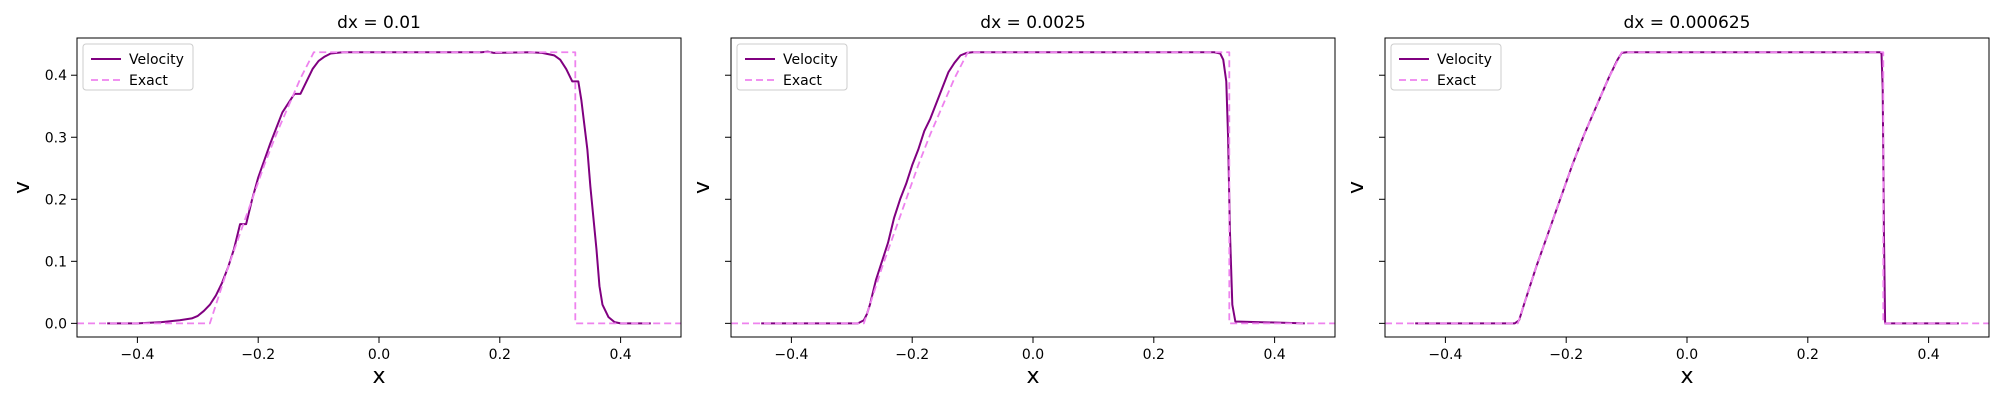 This screenshot has width=2000, height=400. What do you see at coordinates (379, 23) in the screenshot?
I see `chart-title: dx = 0.01` at bounding box center [379, 23].